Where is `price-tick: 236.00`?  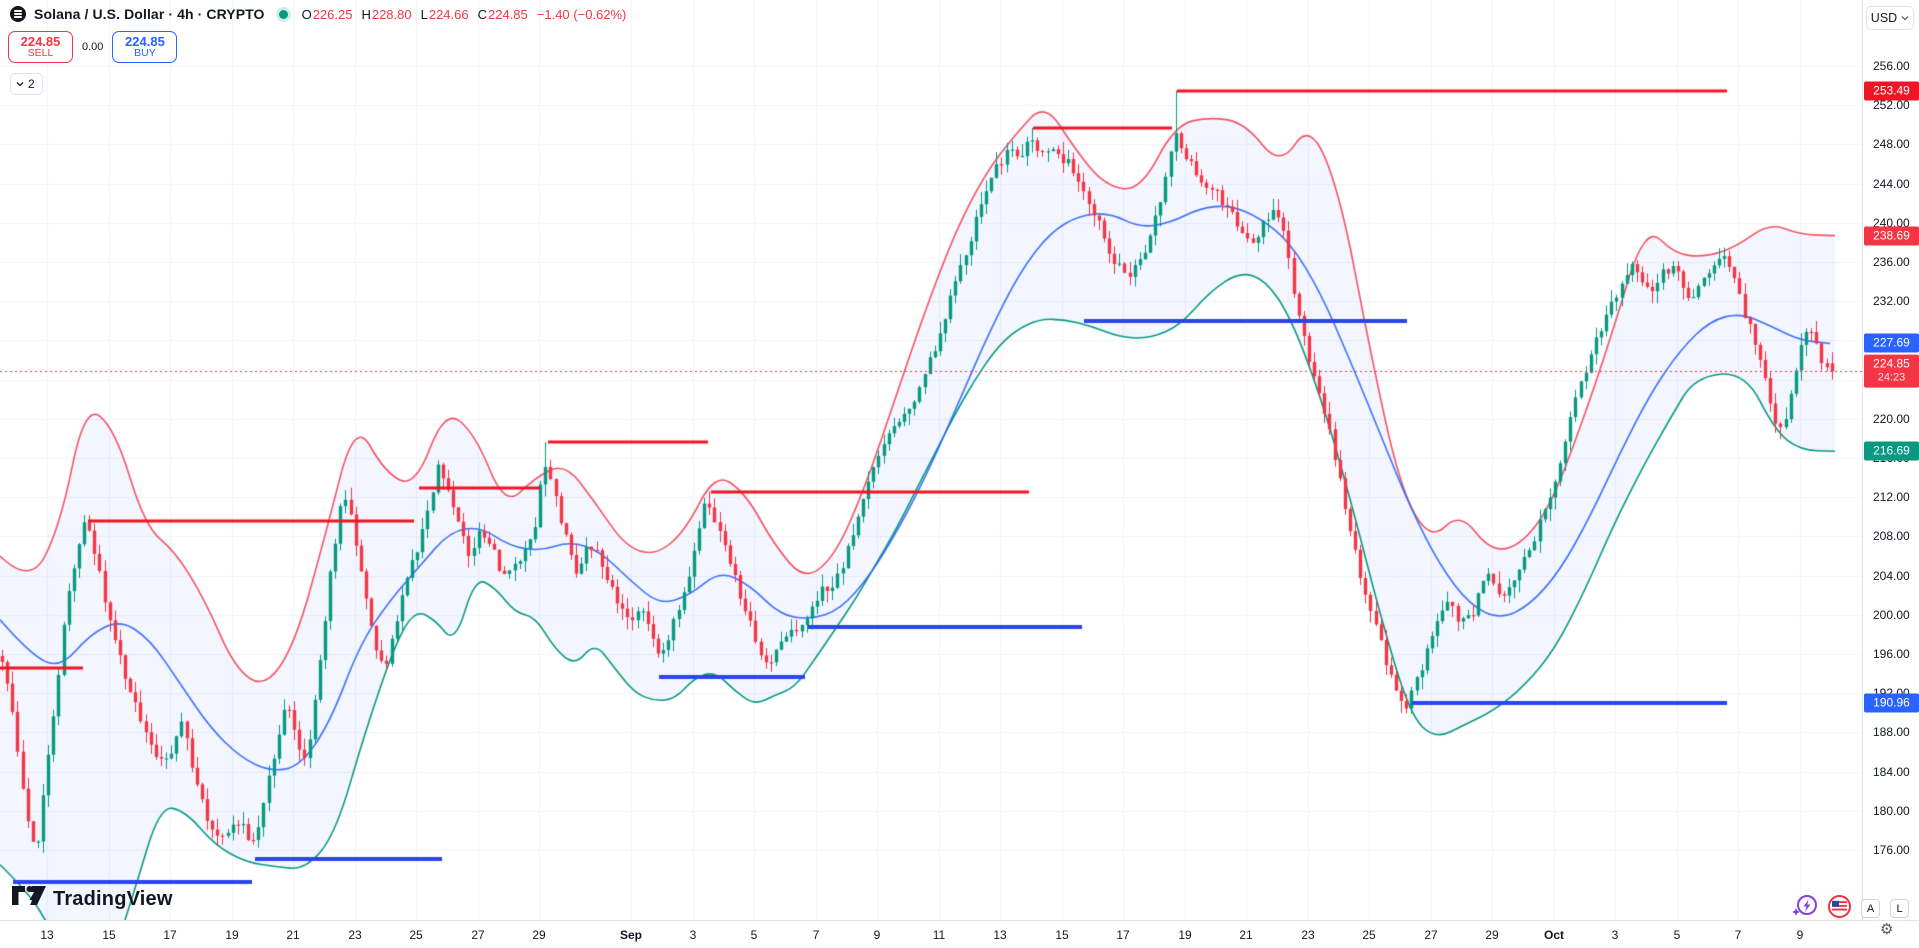 price-tick: 236.00 is located at coordinates (1891, 262).